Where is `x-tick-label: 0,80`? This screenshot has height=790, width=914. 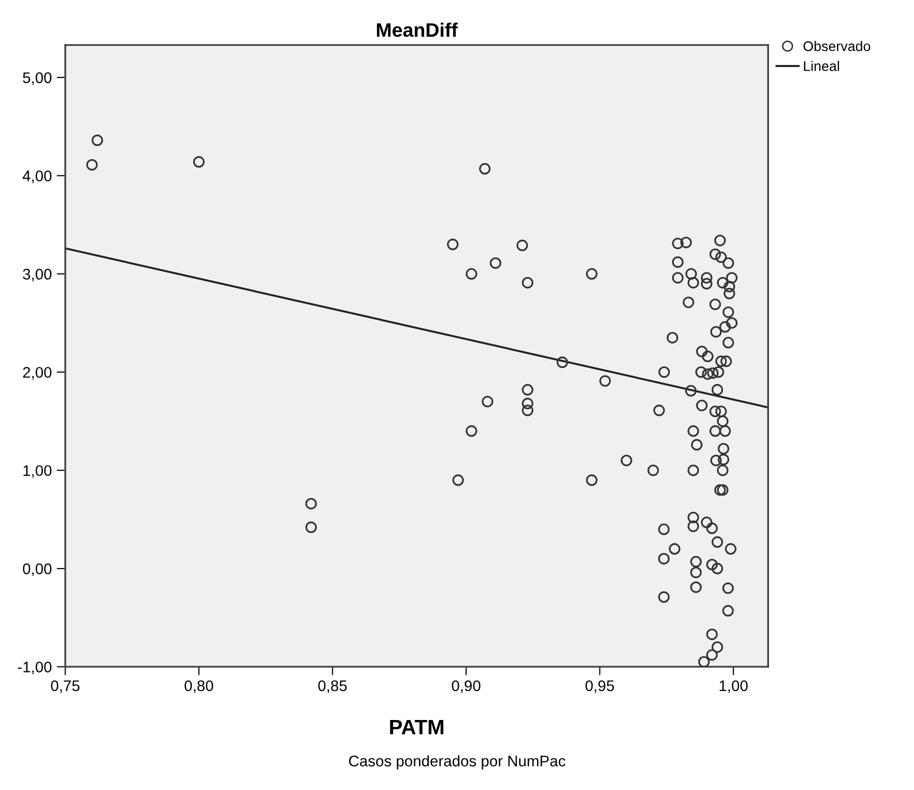 x-tick-label: 0,80 is located at coordinates (199, 686).